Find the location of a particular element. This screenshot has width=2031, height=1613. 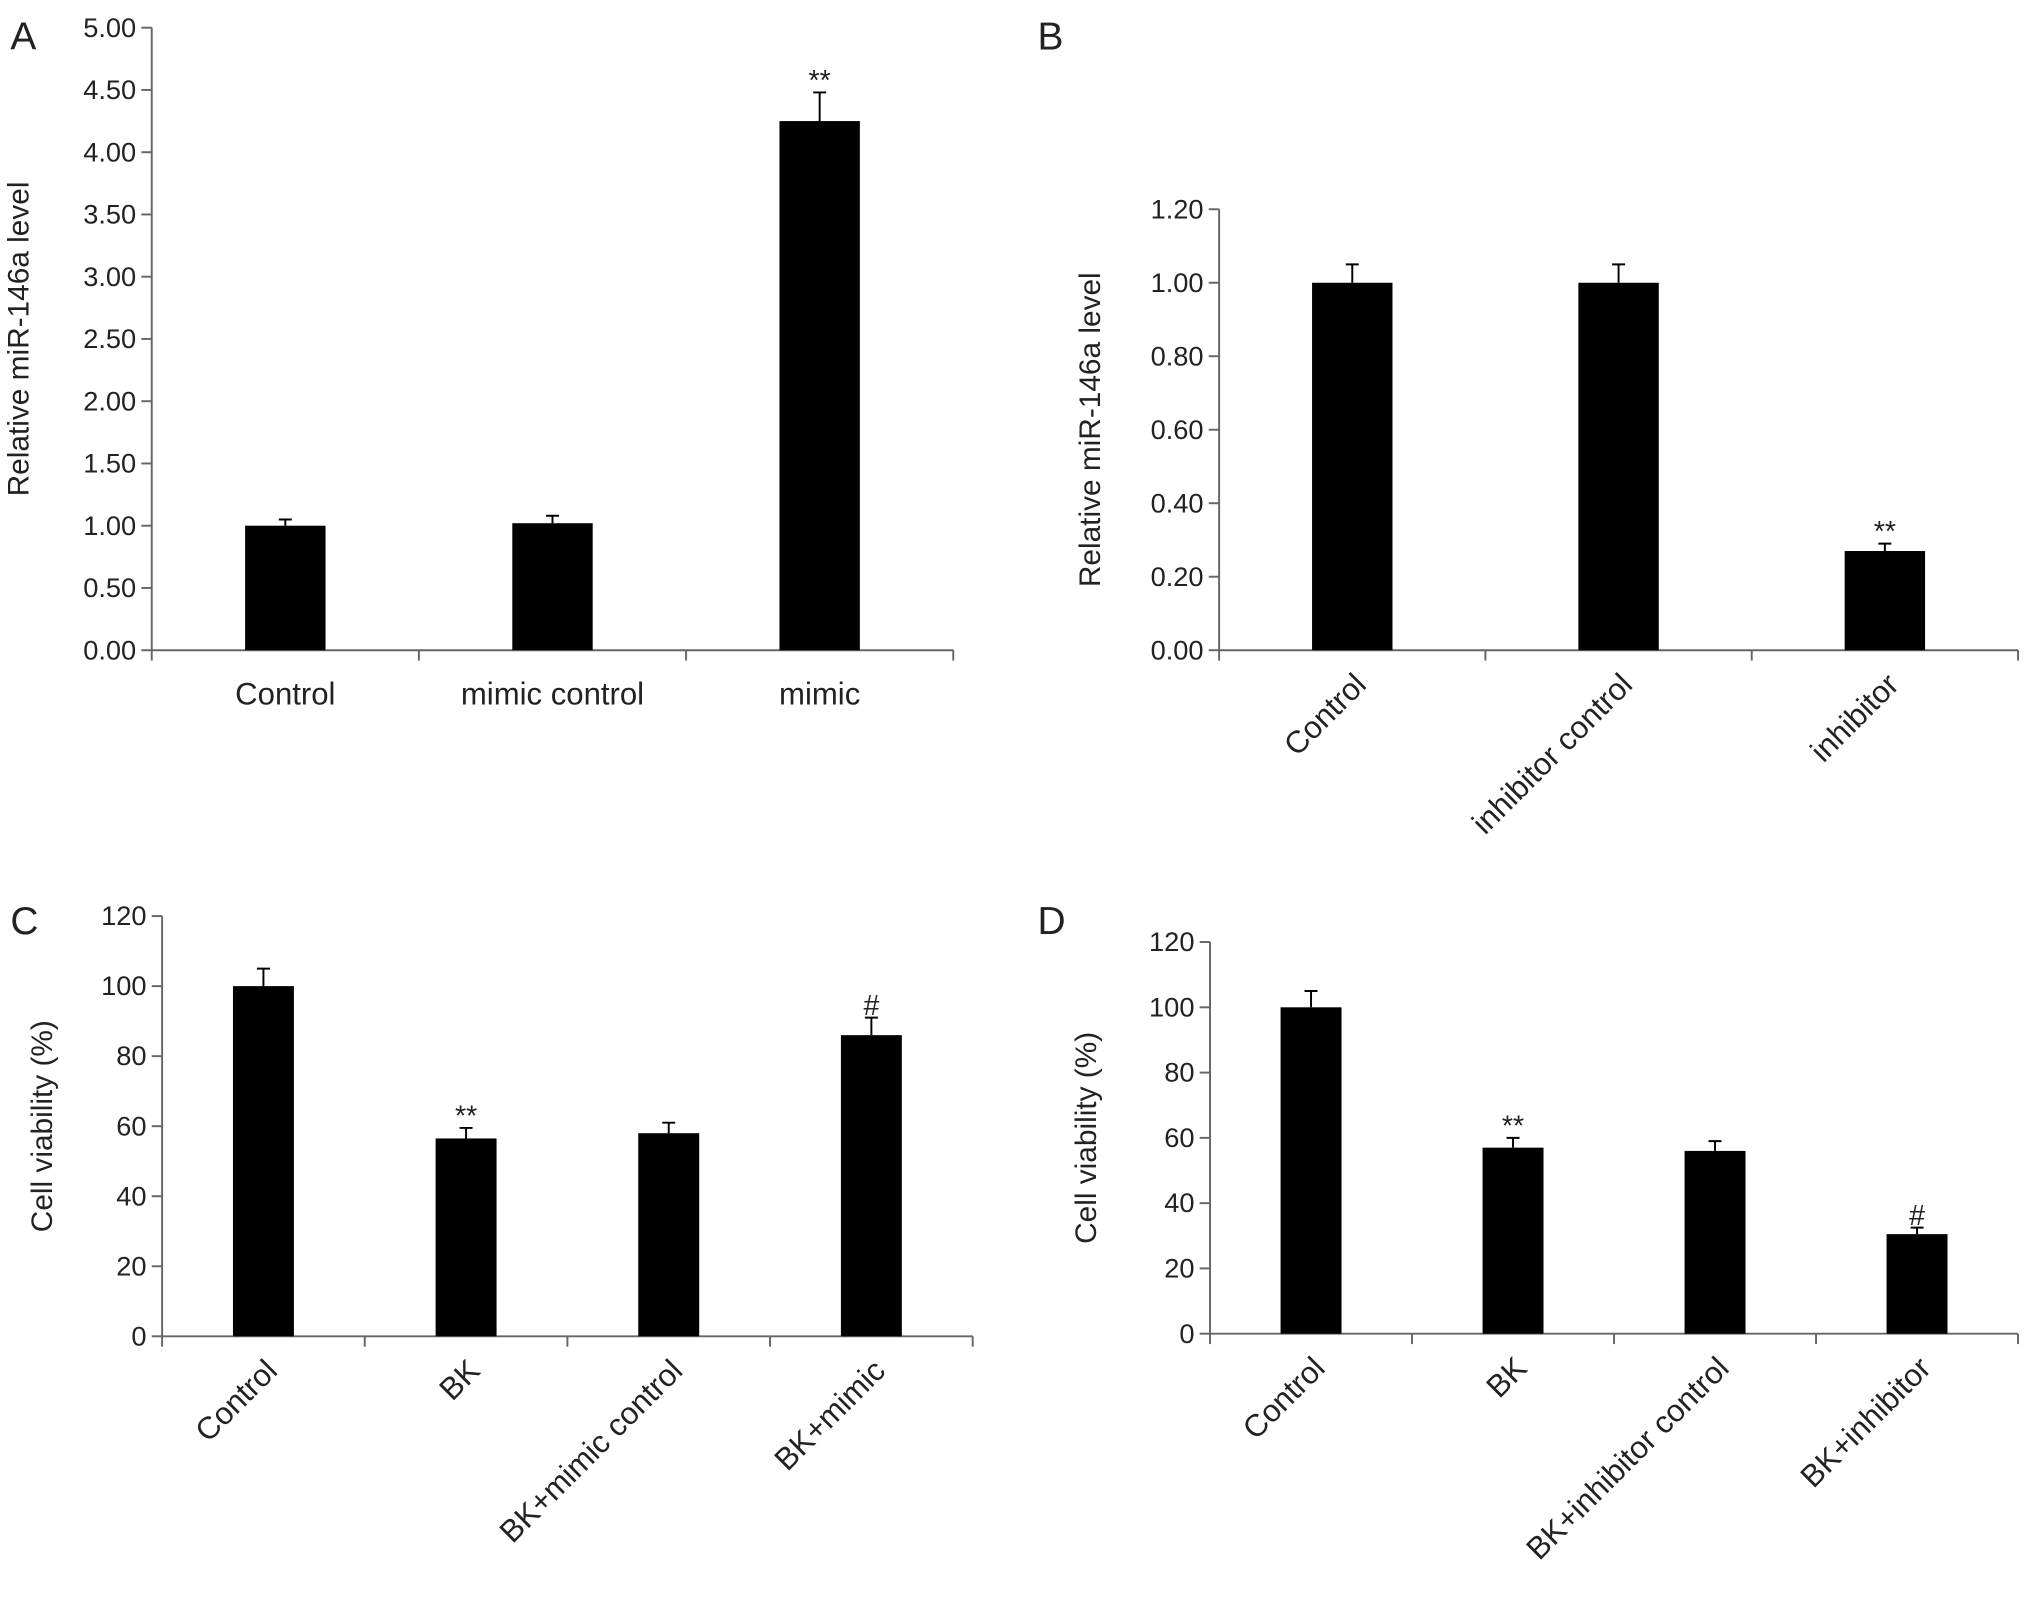

panel-label: B is located at coordinates (1051, 37).